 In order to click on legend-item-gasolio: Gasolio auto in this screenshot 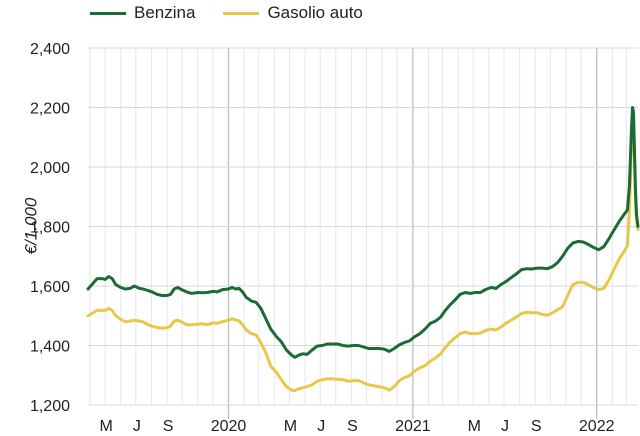, I will do `click(293, 13)`.